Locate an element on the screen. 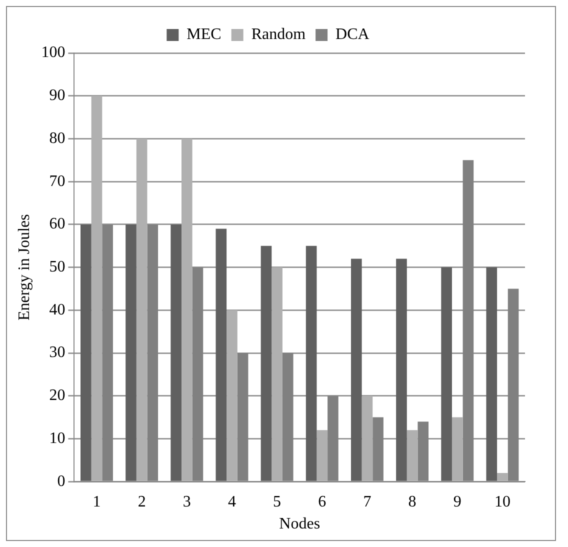 The image size is (568, 547). y-axis-title: Energy in Joules is located at coordinates (24, 267).